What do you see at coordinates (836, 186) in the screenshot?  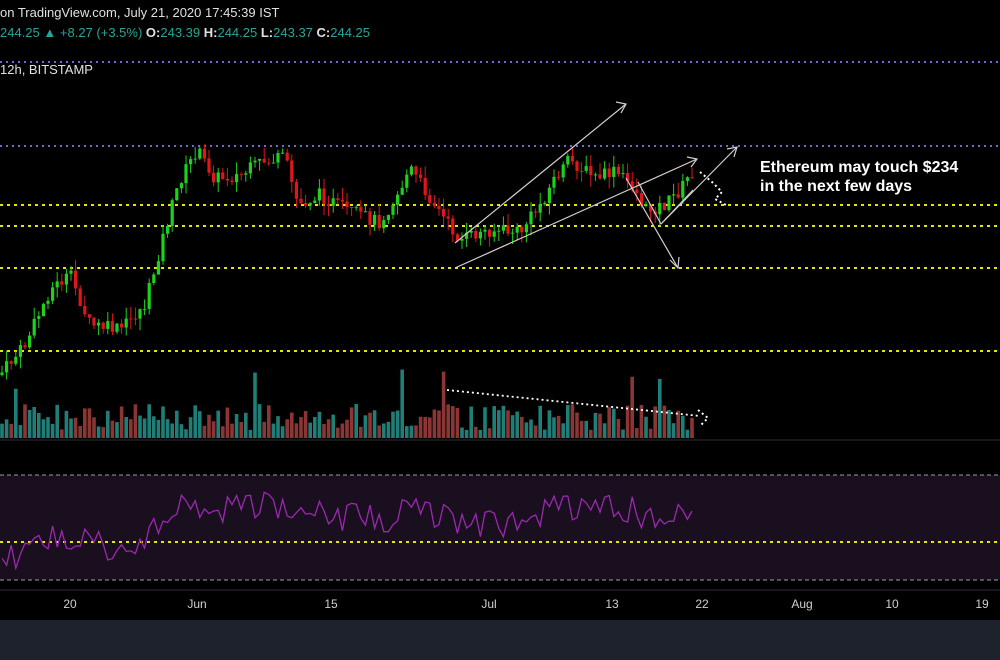 I see `annotation-line-2: in the next few days` at bounding box center [836, 186].